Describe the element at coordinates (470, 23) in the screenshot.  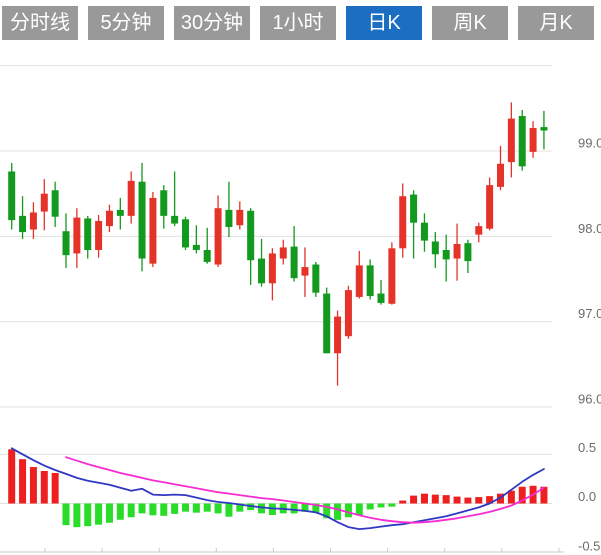
I see `tab-5: 周K` at that location.